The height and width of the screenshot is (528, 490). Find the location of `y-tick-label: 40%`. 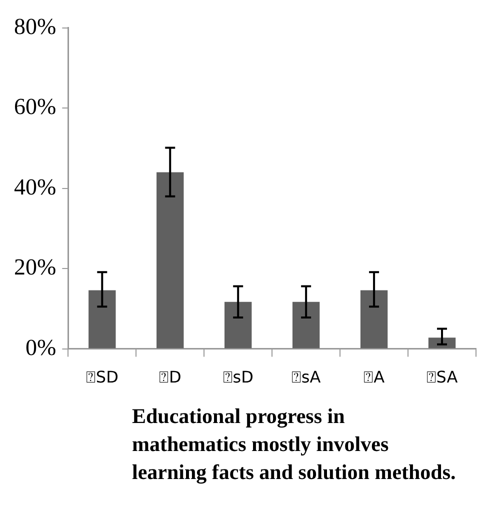

y-tick-label: 40% is located at coordinates (35, 187).